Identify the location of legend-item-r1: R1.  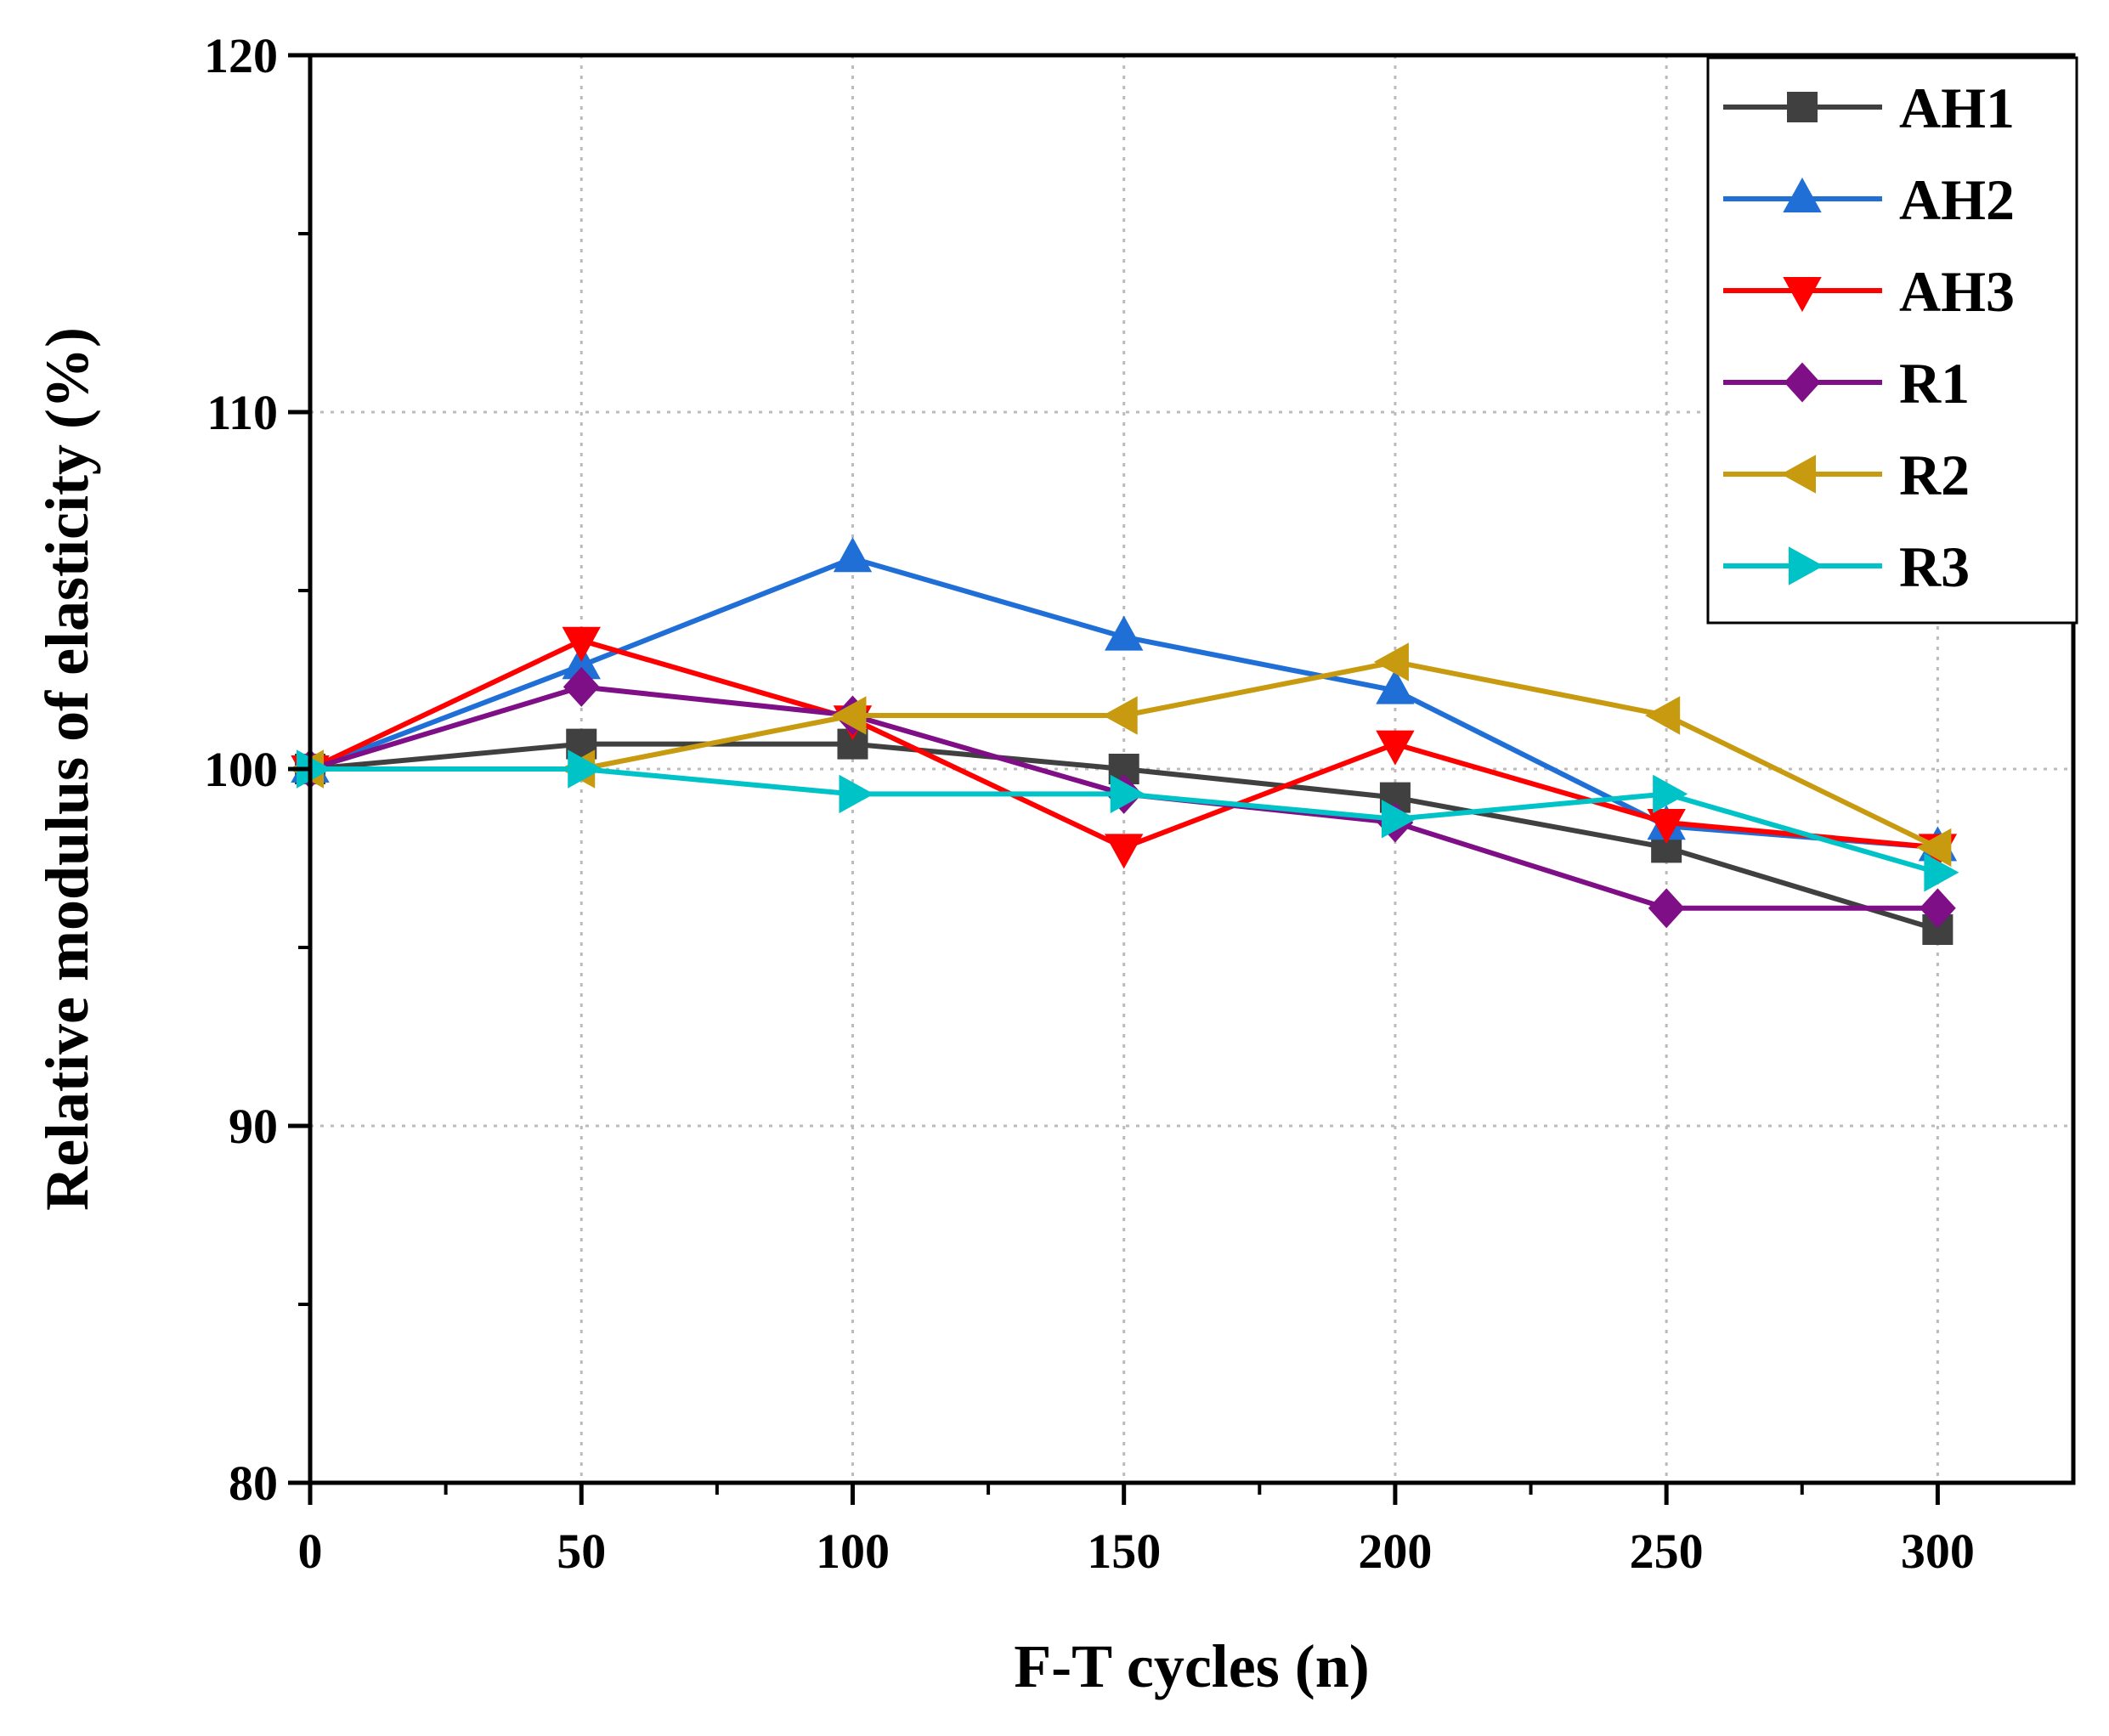
(1847, 384).